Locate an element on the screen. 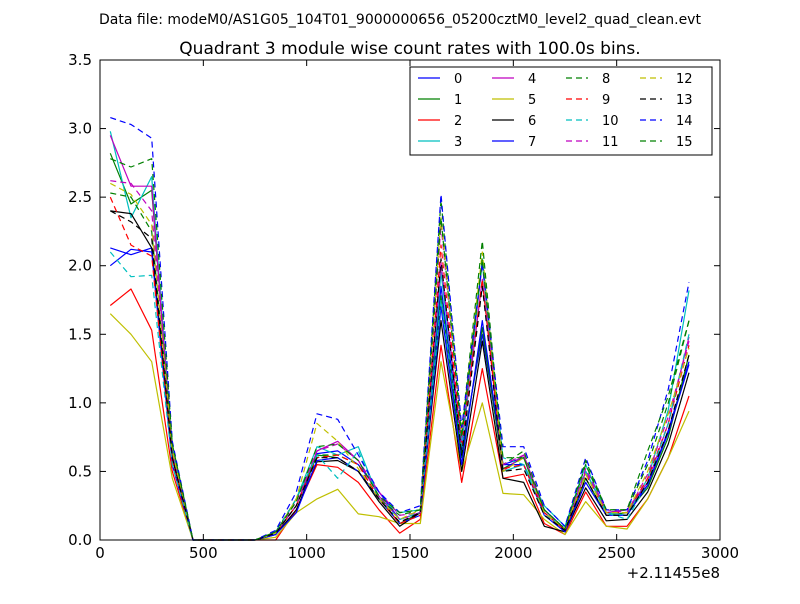 The image size is (800, 604). legend-label-15: 15 is located at coordinates (684, 142).